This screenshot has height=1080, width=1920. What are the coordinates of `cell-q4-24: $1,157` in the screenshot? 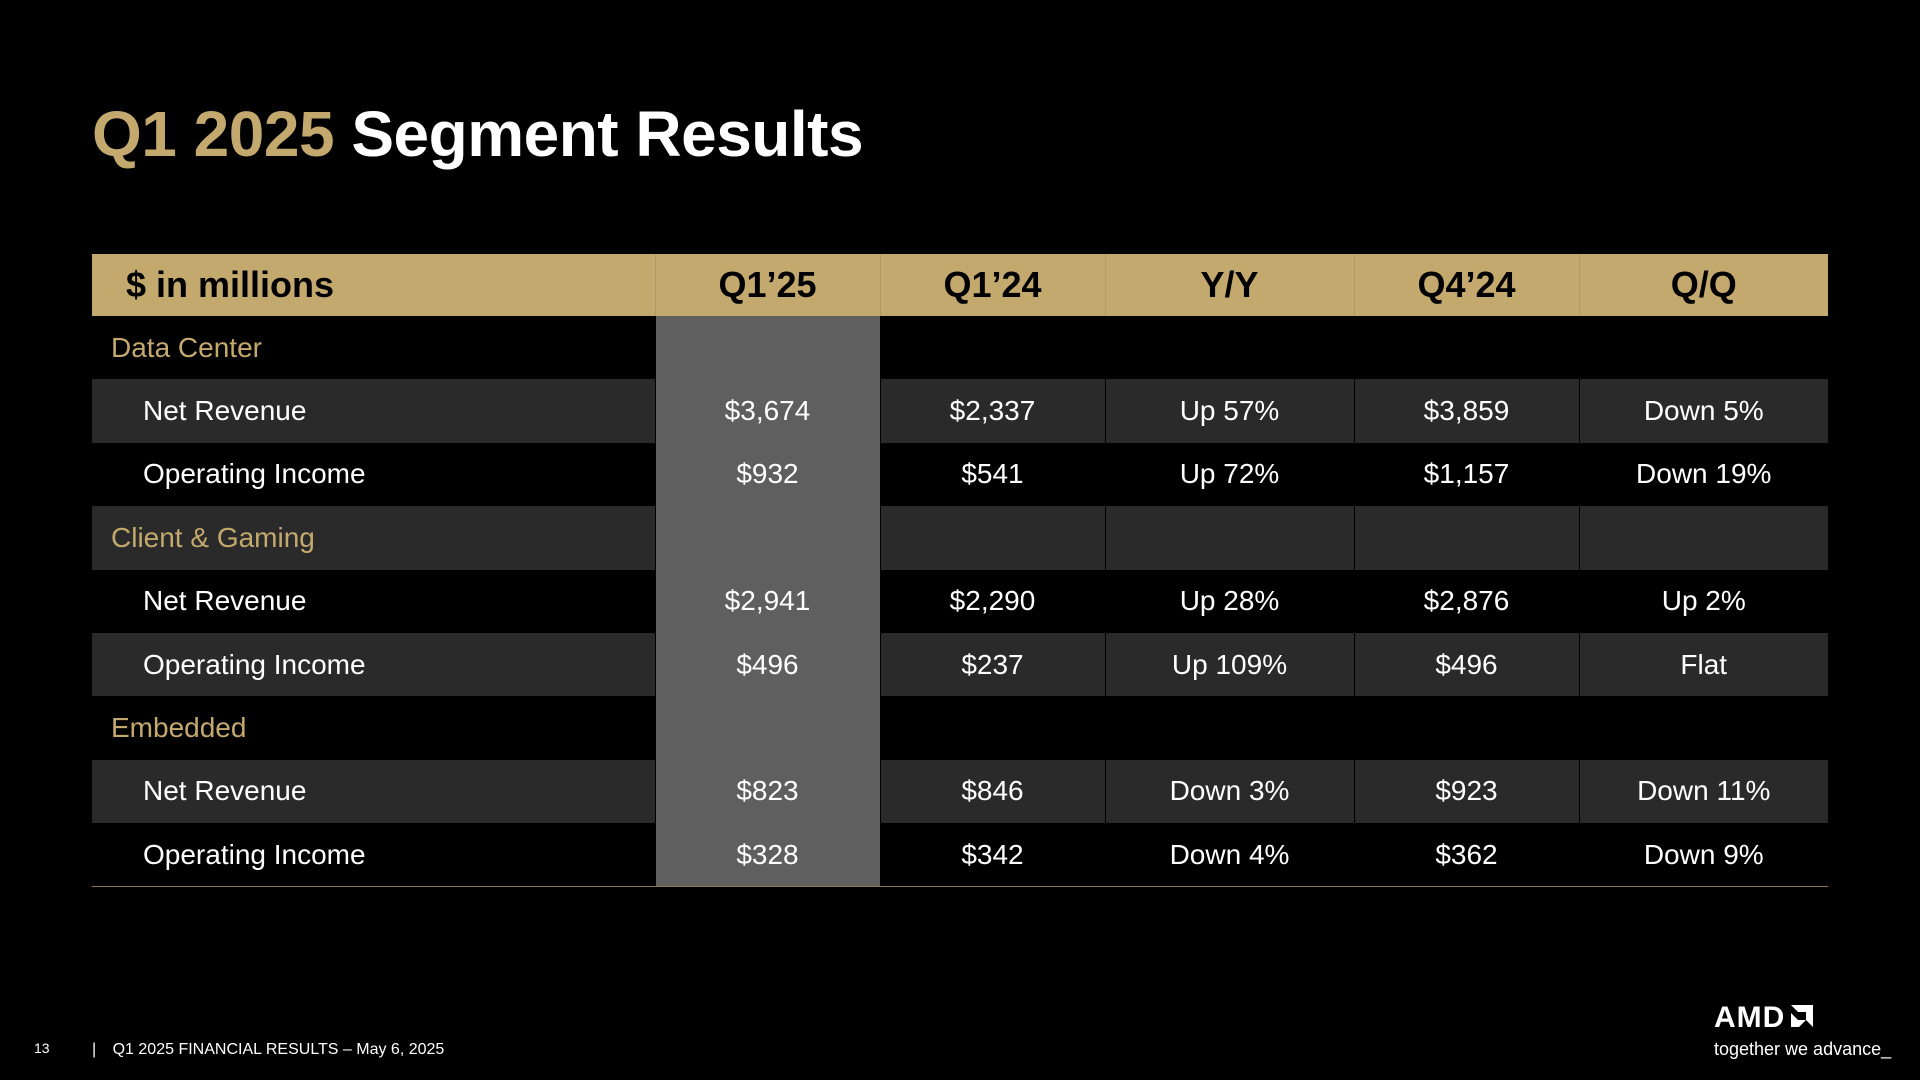 It's located at (1467, 474).